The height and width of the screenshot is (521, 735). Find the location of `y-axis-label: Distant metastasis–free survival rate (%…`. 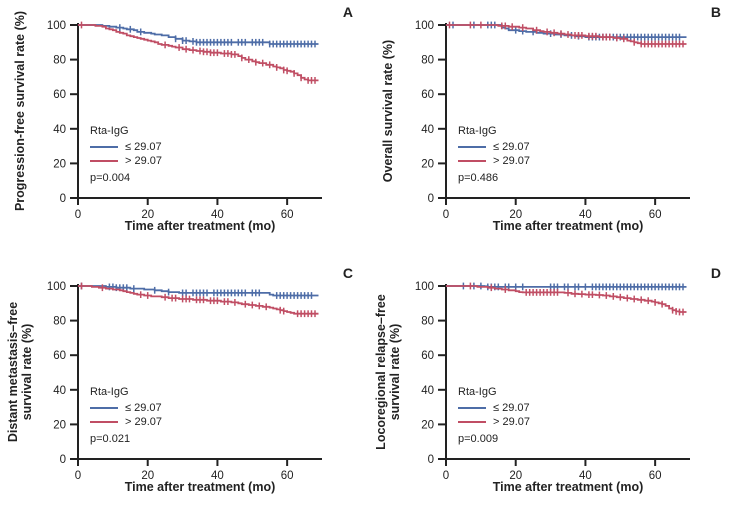

y-axis-label: Distant metastasis–free survival rate (%… is located at coordinates (20, 372).